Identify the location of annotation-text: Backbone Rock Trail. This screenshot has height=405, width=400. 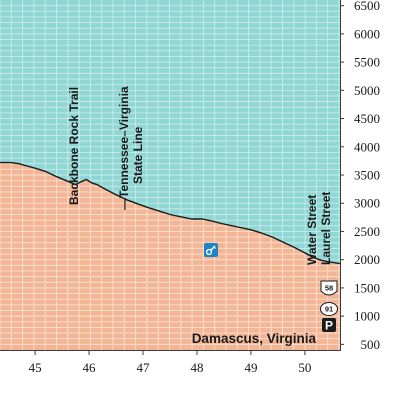
(74, 146).